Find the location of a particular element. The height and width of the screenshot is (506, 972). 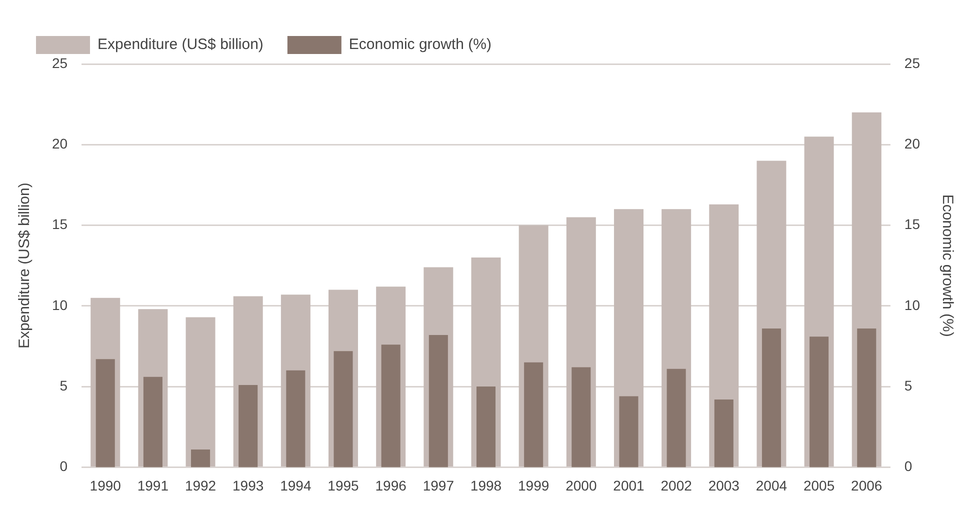

y2-tick-label: 10 is located at coordinates (912, 304).